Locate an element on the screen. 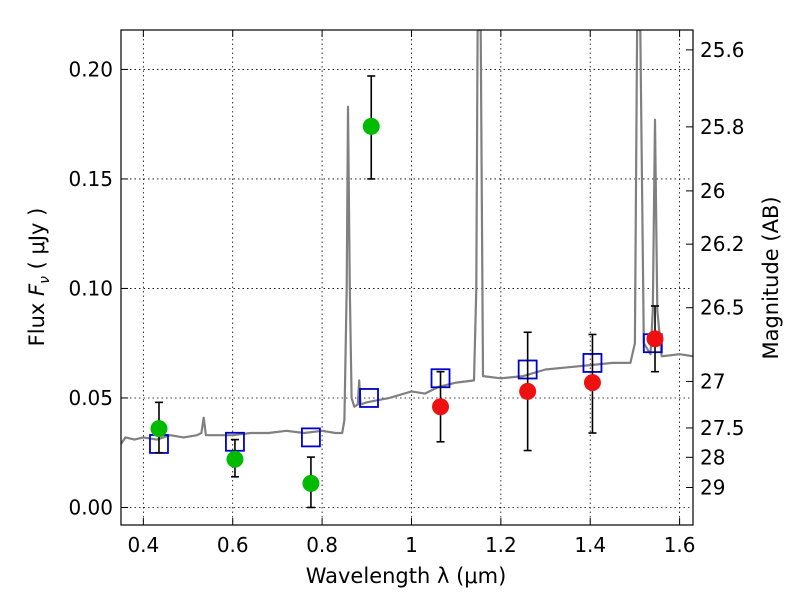 The image size is (800, 600). y-tick-label: 0.15 is located at coordinates (90, 179).